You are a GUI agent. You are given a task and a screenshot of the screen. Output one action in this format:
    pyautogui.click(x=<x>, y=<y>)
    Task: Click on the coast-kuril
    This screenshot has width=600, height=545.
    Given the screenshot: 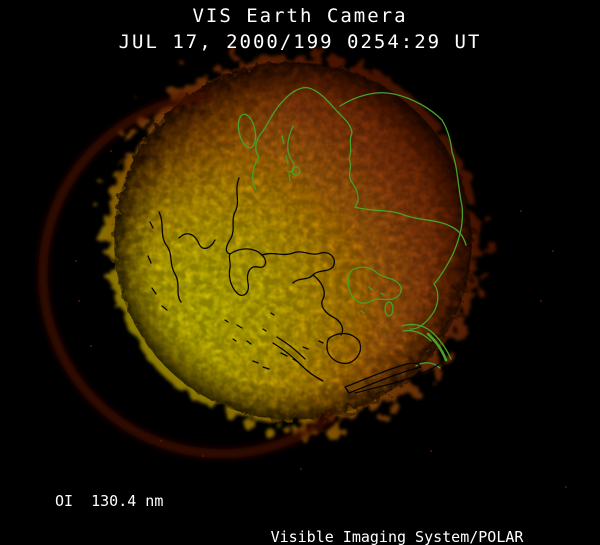 What is the action you would take?
    pyautogui.click(x=424, y=306)
    